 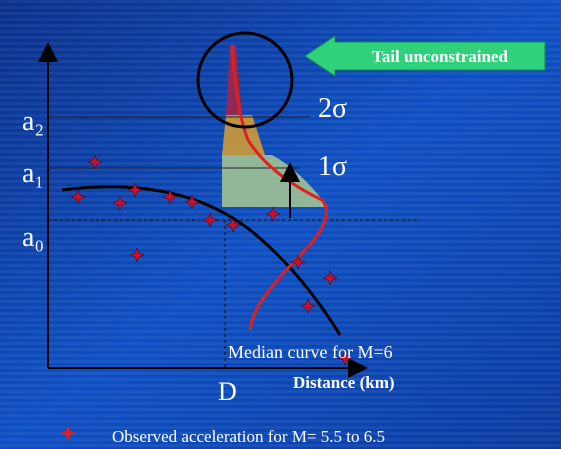 What do you see at coordinates (440, 56) in the screenshot?
I see `annotation-text: Tail unconstrained` at bounding box center [440, 56].